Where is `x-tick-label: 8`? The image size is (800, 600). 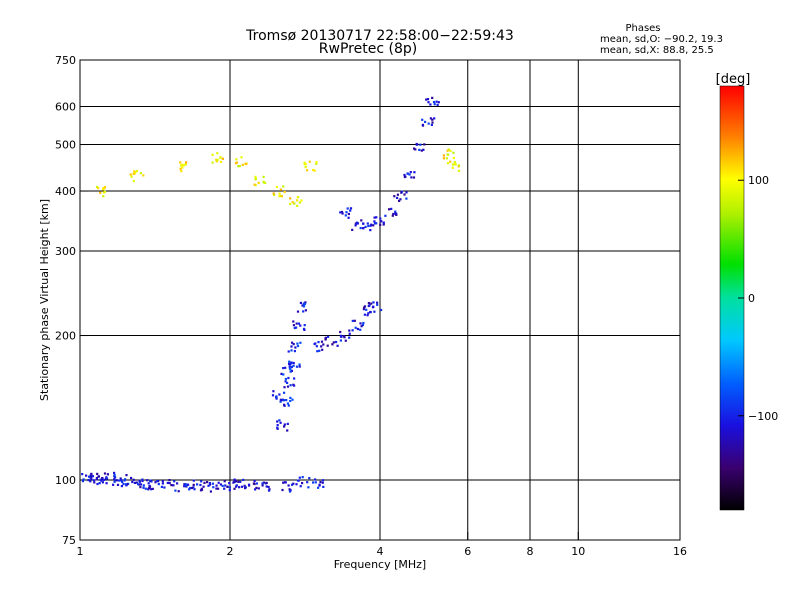
x-tick-label: 8 is located at coordinates (530, 551).